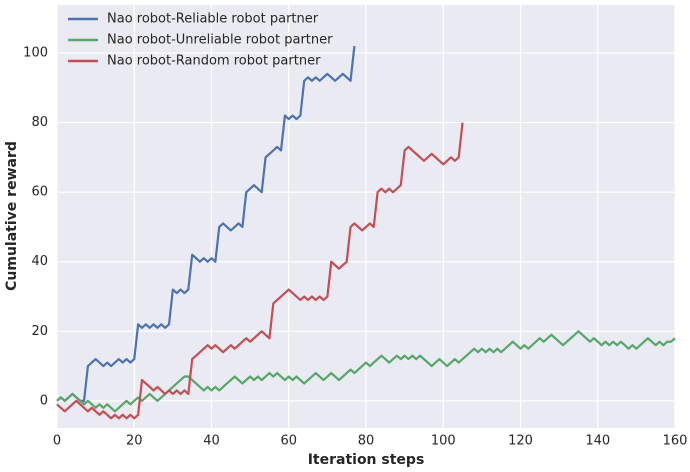 The height and width of the screenshot is (472, 690). Describe the element at coordinates (520, 441) in the screenshot. I see `x-tick-label: 120` at that location.